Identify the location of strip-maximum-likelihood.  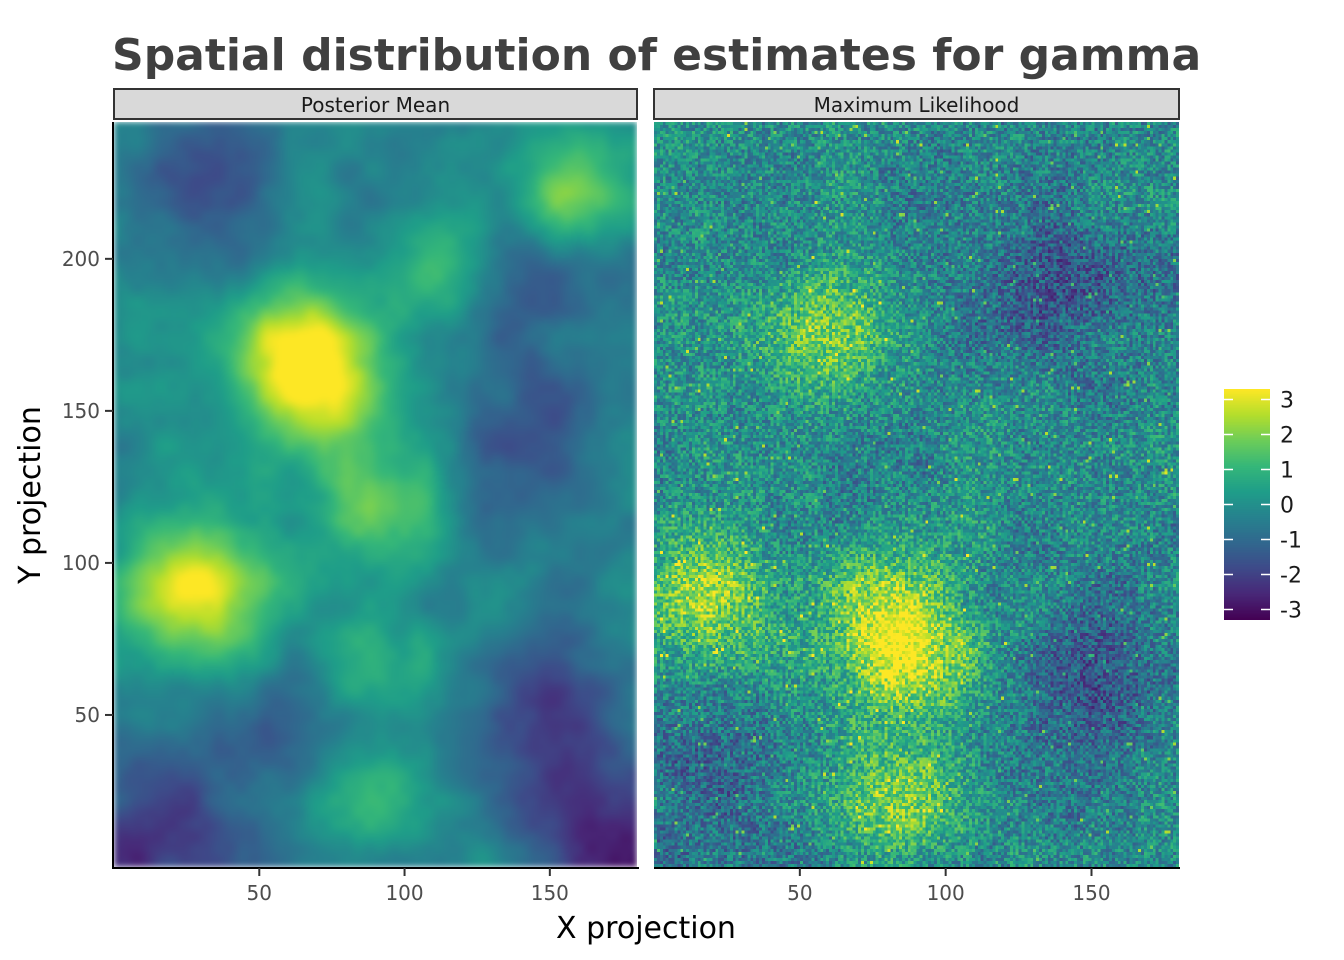
(916, 104).